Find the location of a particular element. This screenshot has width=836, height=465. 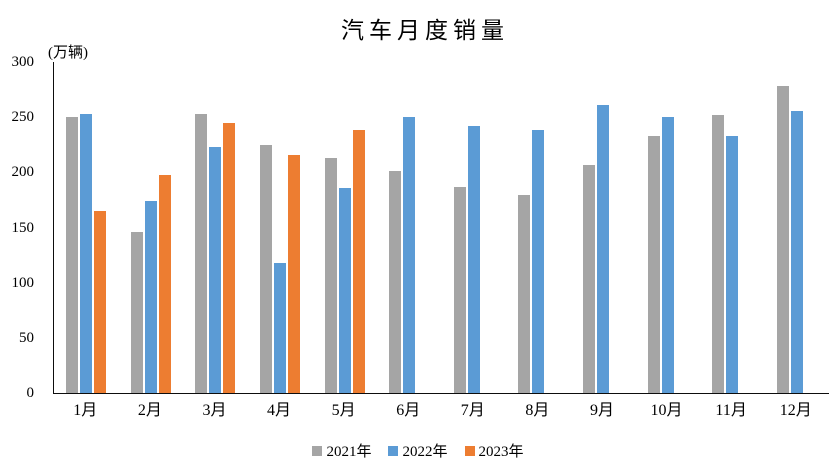

y-axis-unit-label: (万辆) is located at coordinates (68, 53).